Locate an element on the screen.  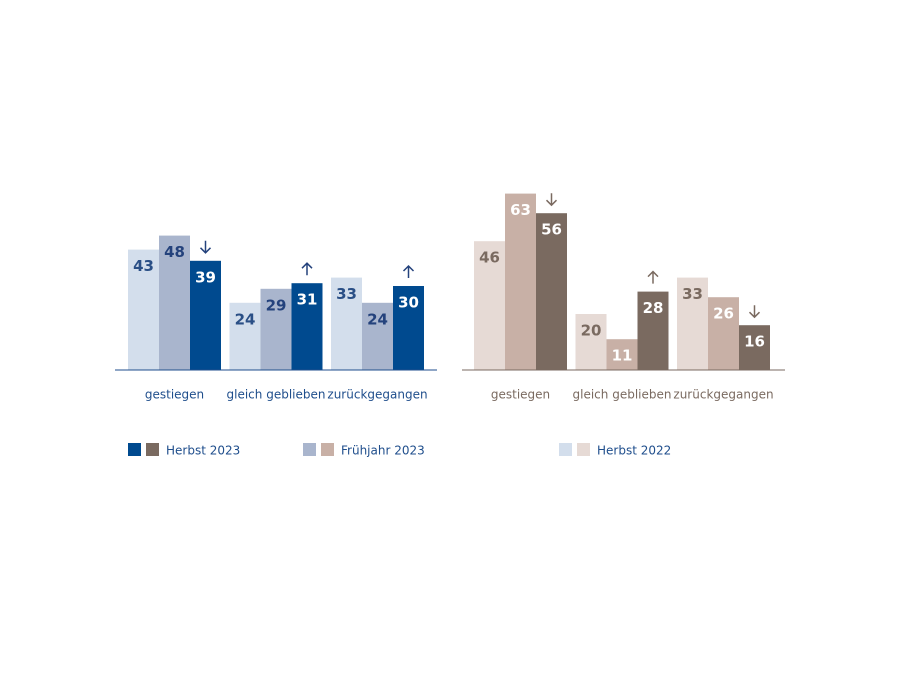
legend-label: Frühjahr 2023 is located at coordinates (383, 451).